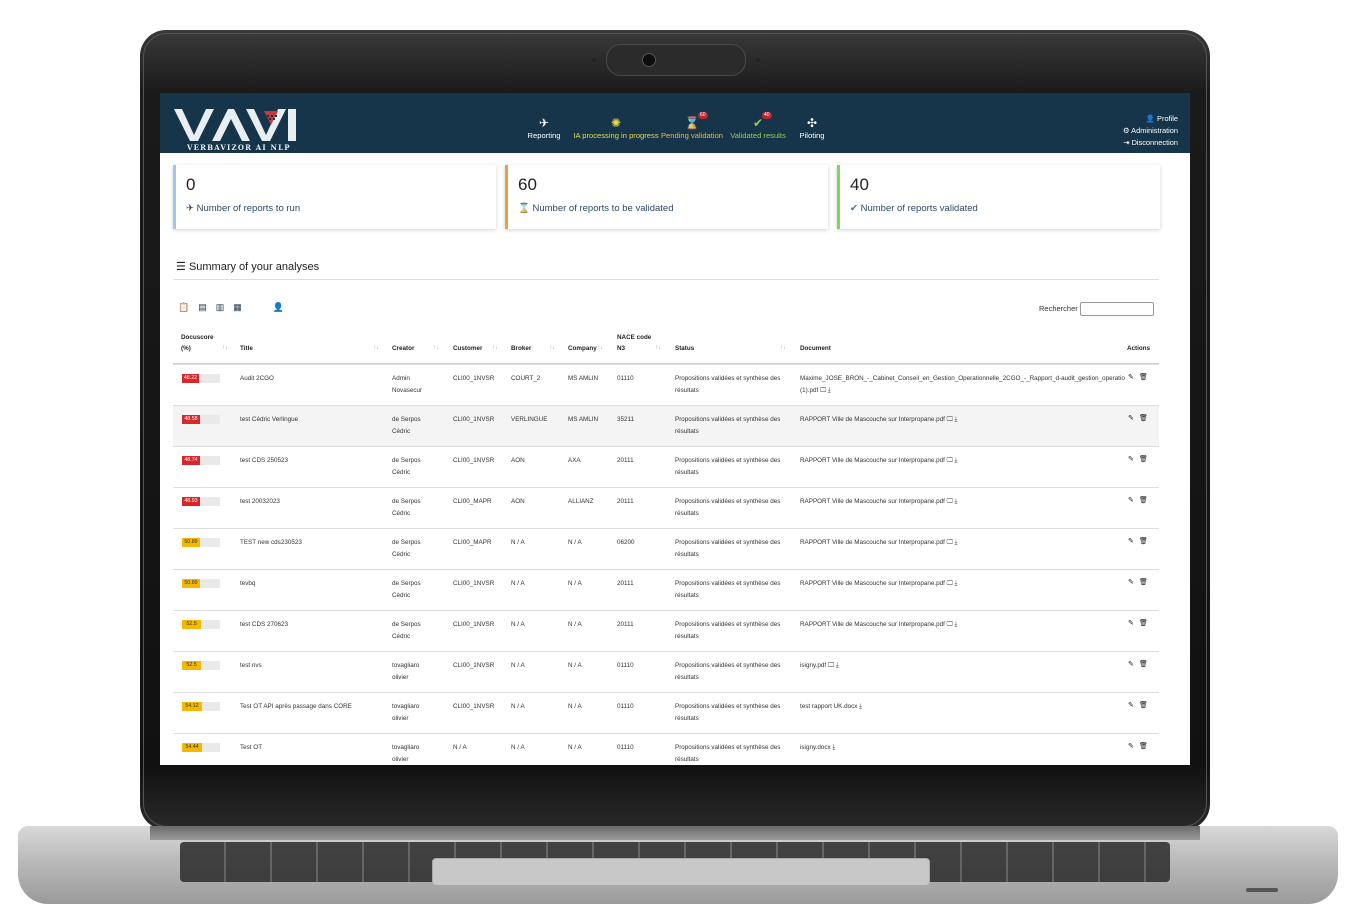 The height and width of the screenshot is (904, 1357). Describe the element at coordinates (197, 343) in the screenshot. I see `th-docuscore: Docuscore (%)` at that location.